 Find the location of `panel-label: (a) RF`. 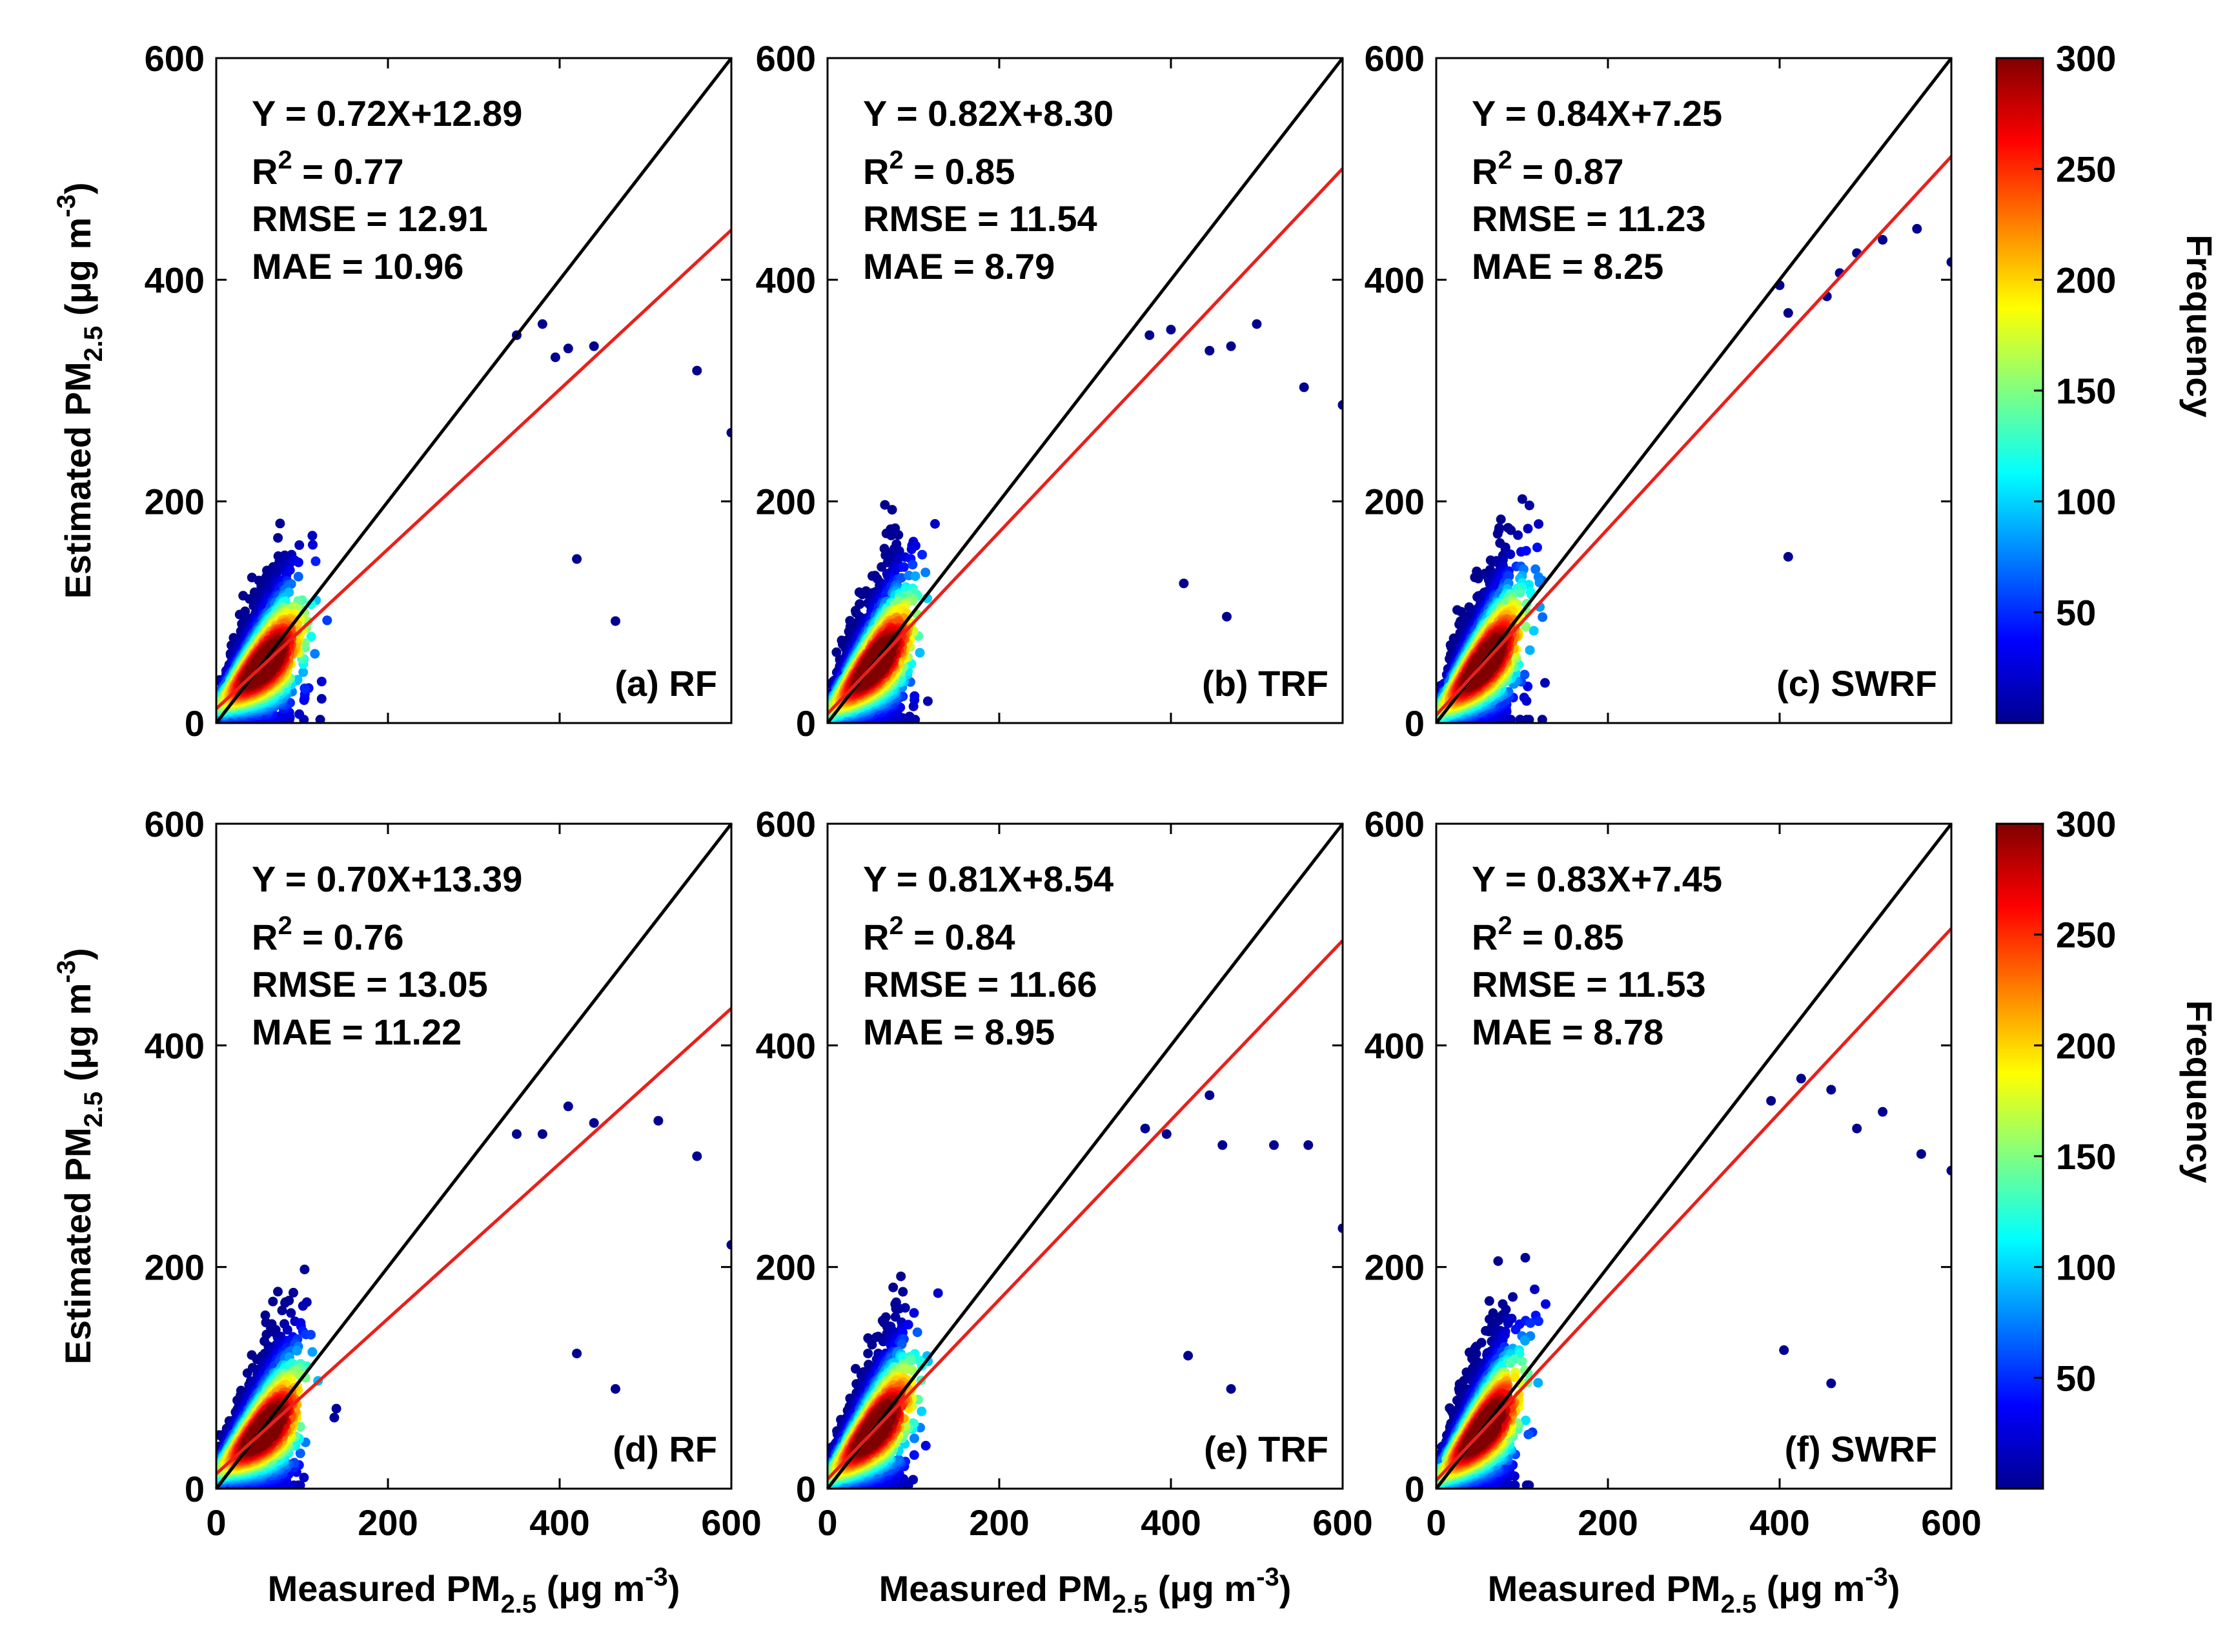

panel-label: (a) RF is located at coordinates (666, 683).